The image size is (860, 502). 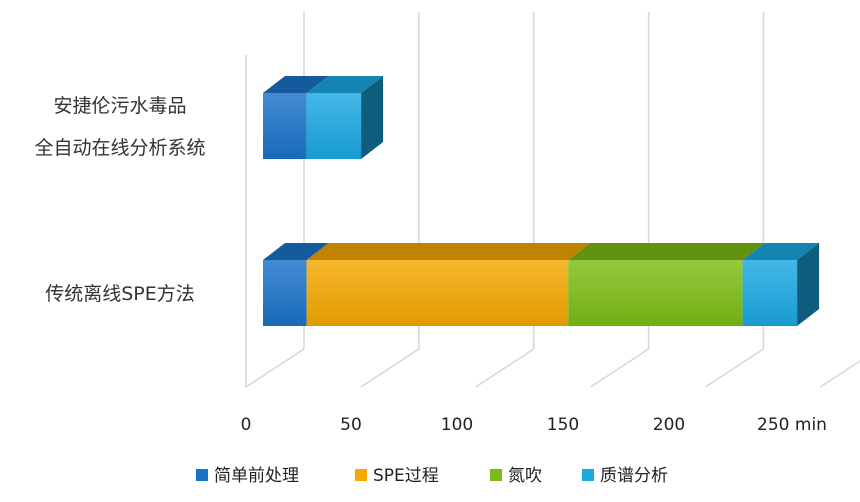 What do you see at coordinates (634, 476) in the screenshot?
I see `legend-label: 质谱分析` at bounding box center [634, 476].